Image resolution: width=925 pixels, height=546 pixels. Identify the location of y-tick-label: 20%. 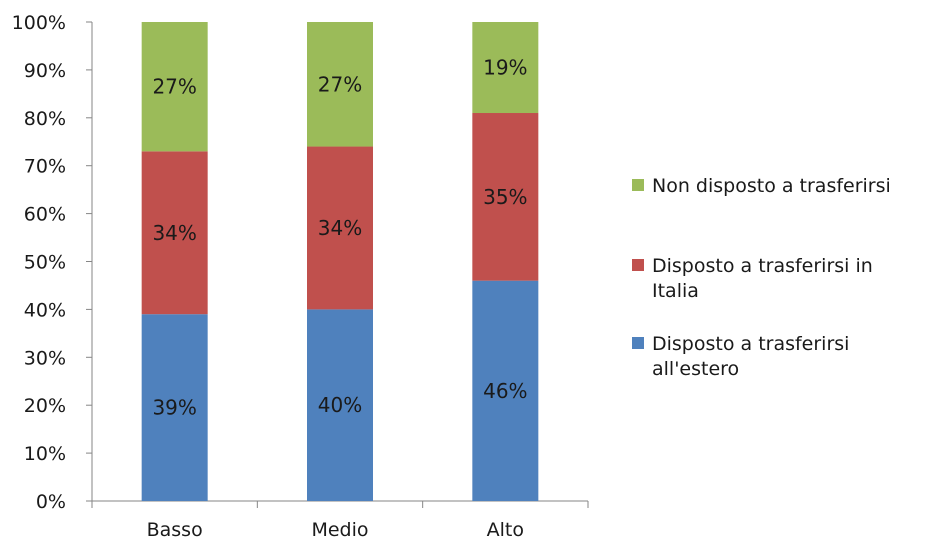
(45, 406).